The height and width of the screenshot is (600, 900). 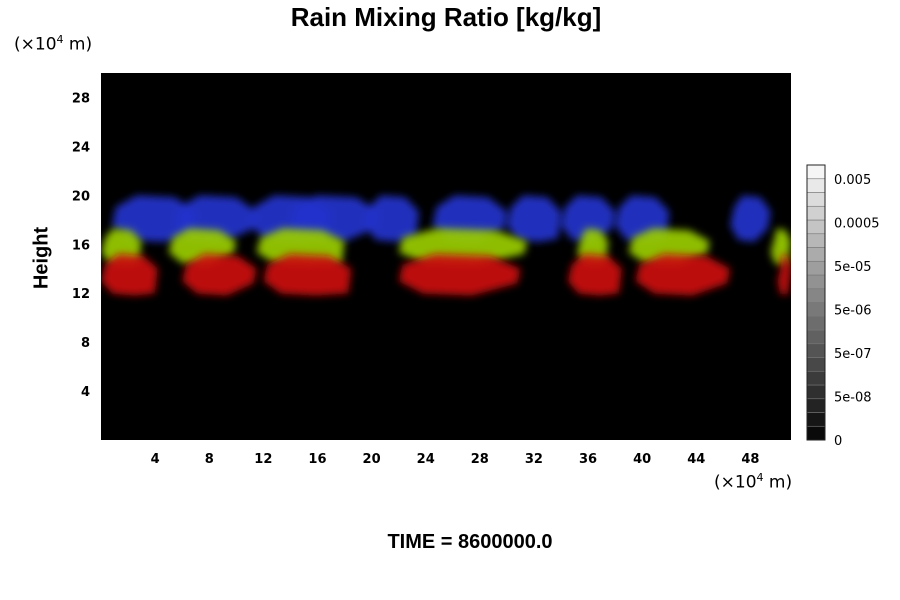 I want to click on x-tick-label: 16, so click(x=317, y=459).